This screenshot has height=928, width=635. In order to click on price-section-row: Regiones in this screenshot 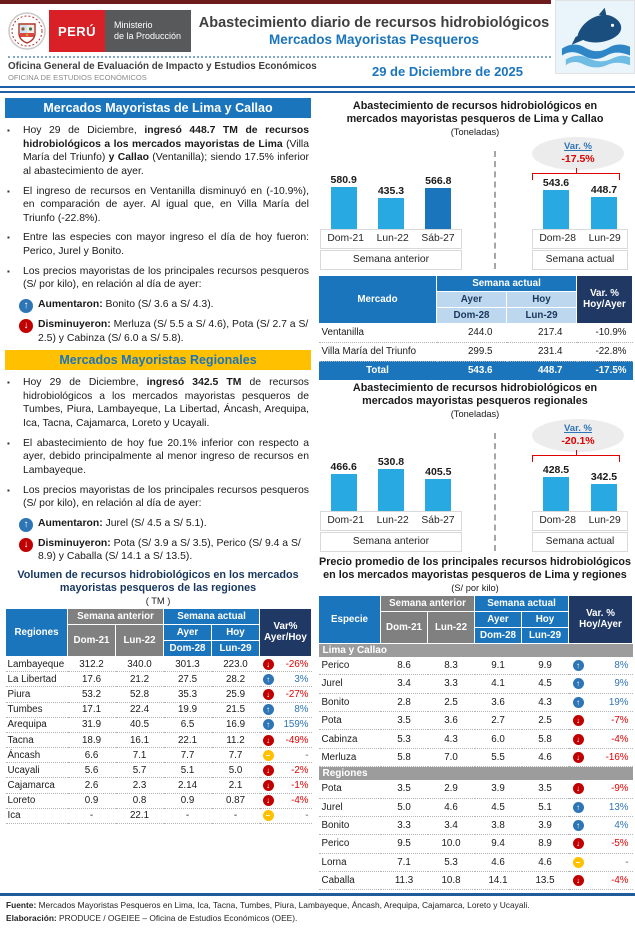, I will do `click(475, 773)`.